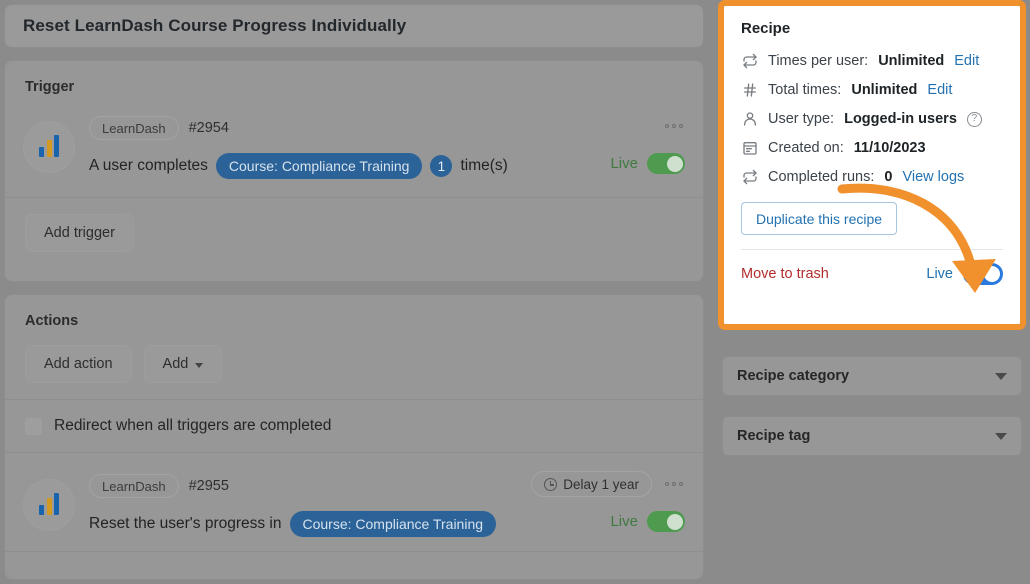 The width and height of the screenshot is (1030, 584). What do you see at coordinates (749, 119) in the screenshot?
I see `user-icon` at bounding box center [749, 119].